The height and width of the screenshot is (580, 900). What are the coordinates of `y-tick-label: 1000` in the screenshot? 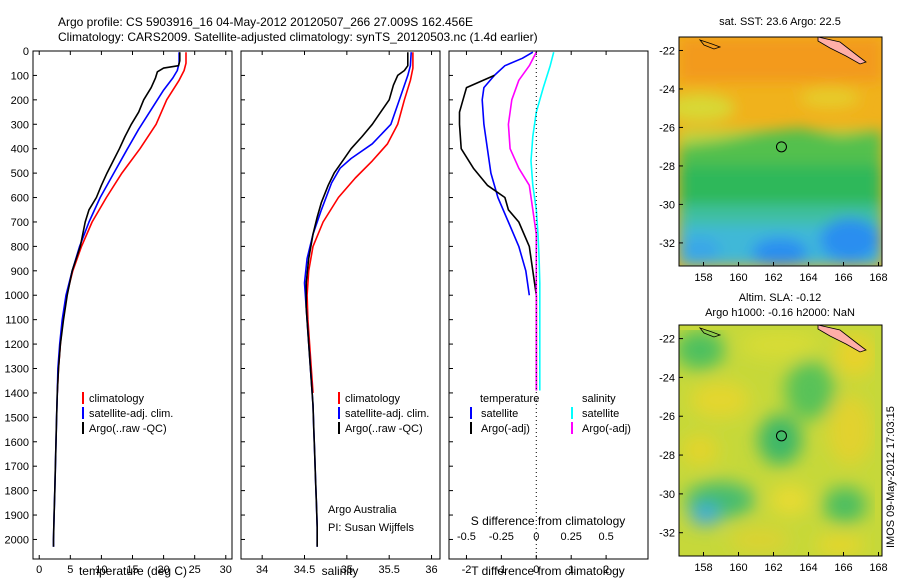 It's located at (17, 296).